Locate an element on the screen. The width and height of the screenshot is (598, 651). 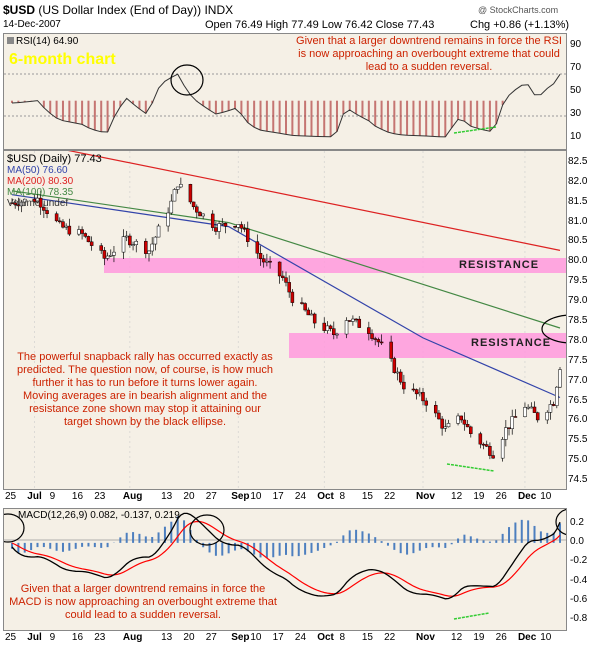
date-tick-label: 24 is located at coordinates (300, 496).